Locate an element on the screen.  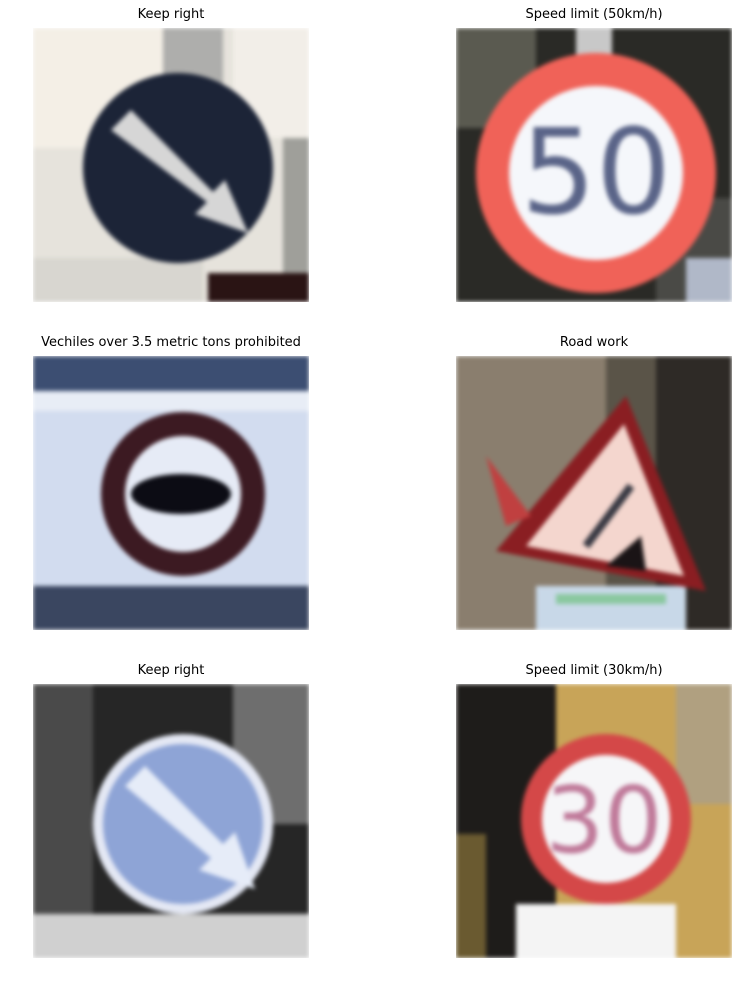
panel-title: Speed limit (50km/h) is located at coordinates (594, 14).